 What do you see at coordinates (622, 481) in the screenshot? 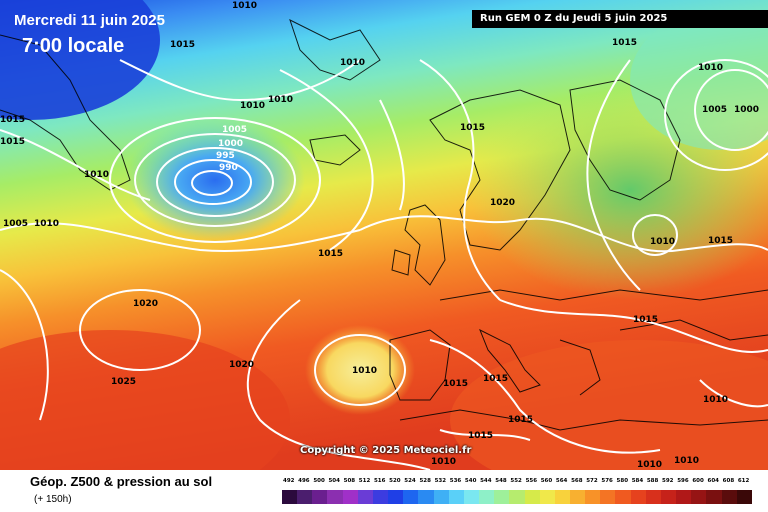
I see `legend-label: 580` at bounding box center [622, 481].